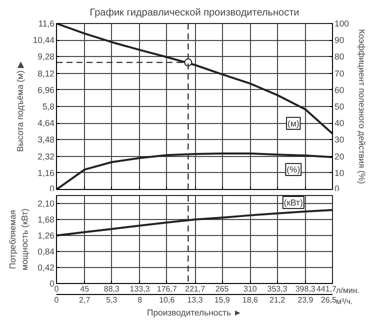  I want to click on y-tick-label: 6,96, so click(46, 89).